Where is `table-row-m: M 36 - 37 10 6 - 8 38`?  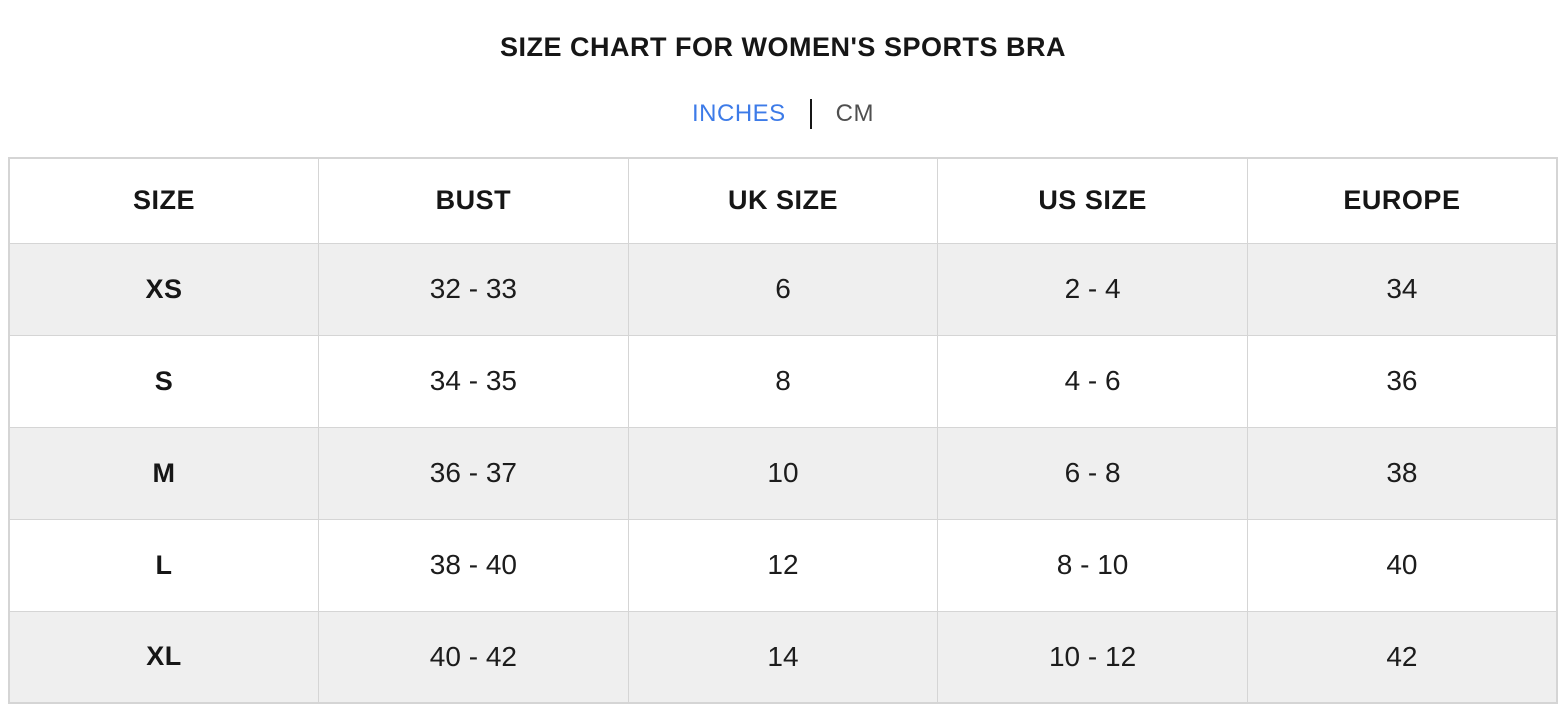
table-row-m: M 36 - 37 10 6 - 8 38 is located at coordinates (783, 473).